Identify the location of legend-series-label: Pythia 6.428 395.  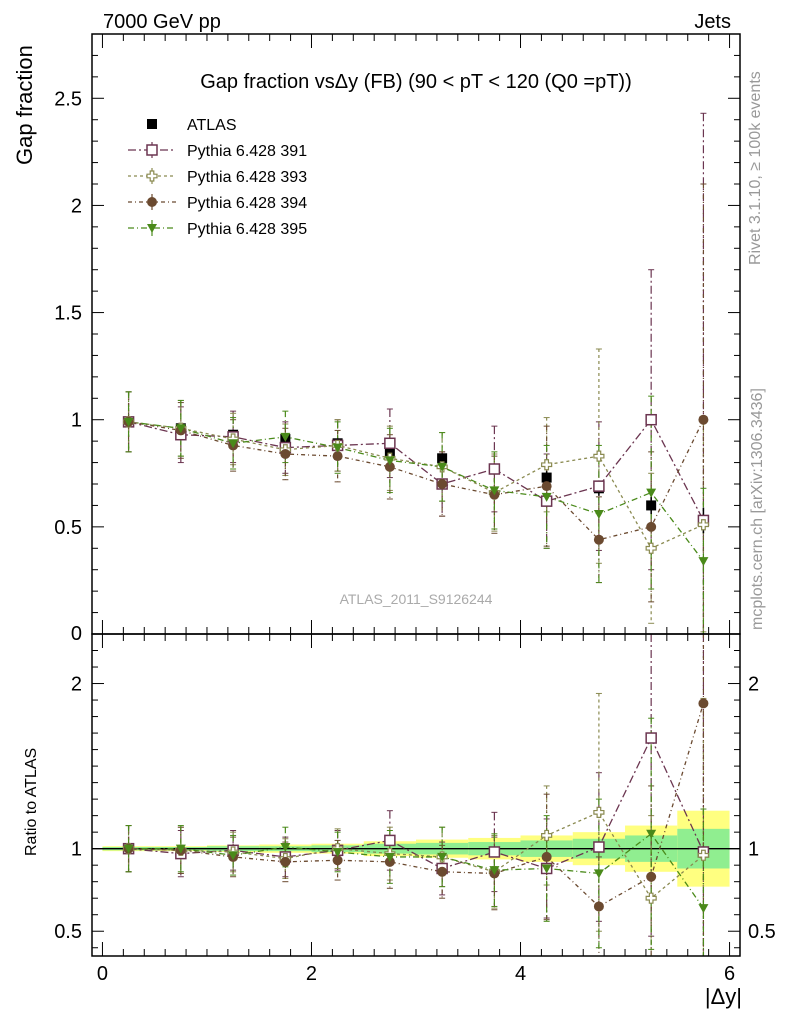
(247, 229).